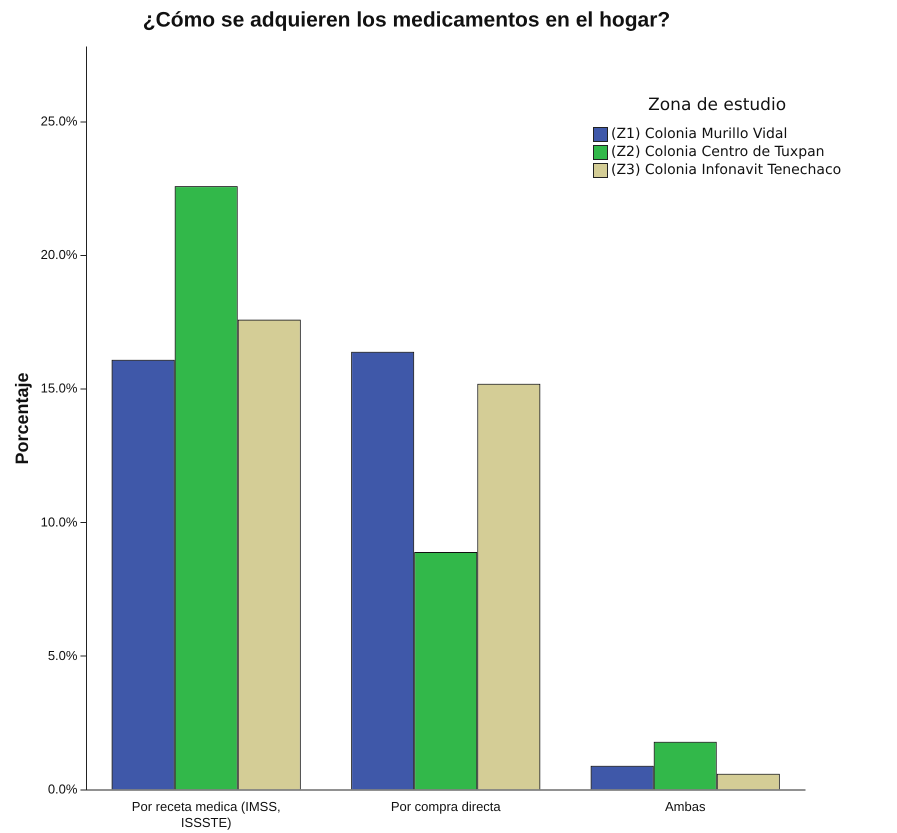 The image size is (897, 833). I want to click on x-tick-label: Por compra directa, so click(446, 806).